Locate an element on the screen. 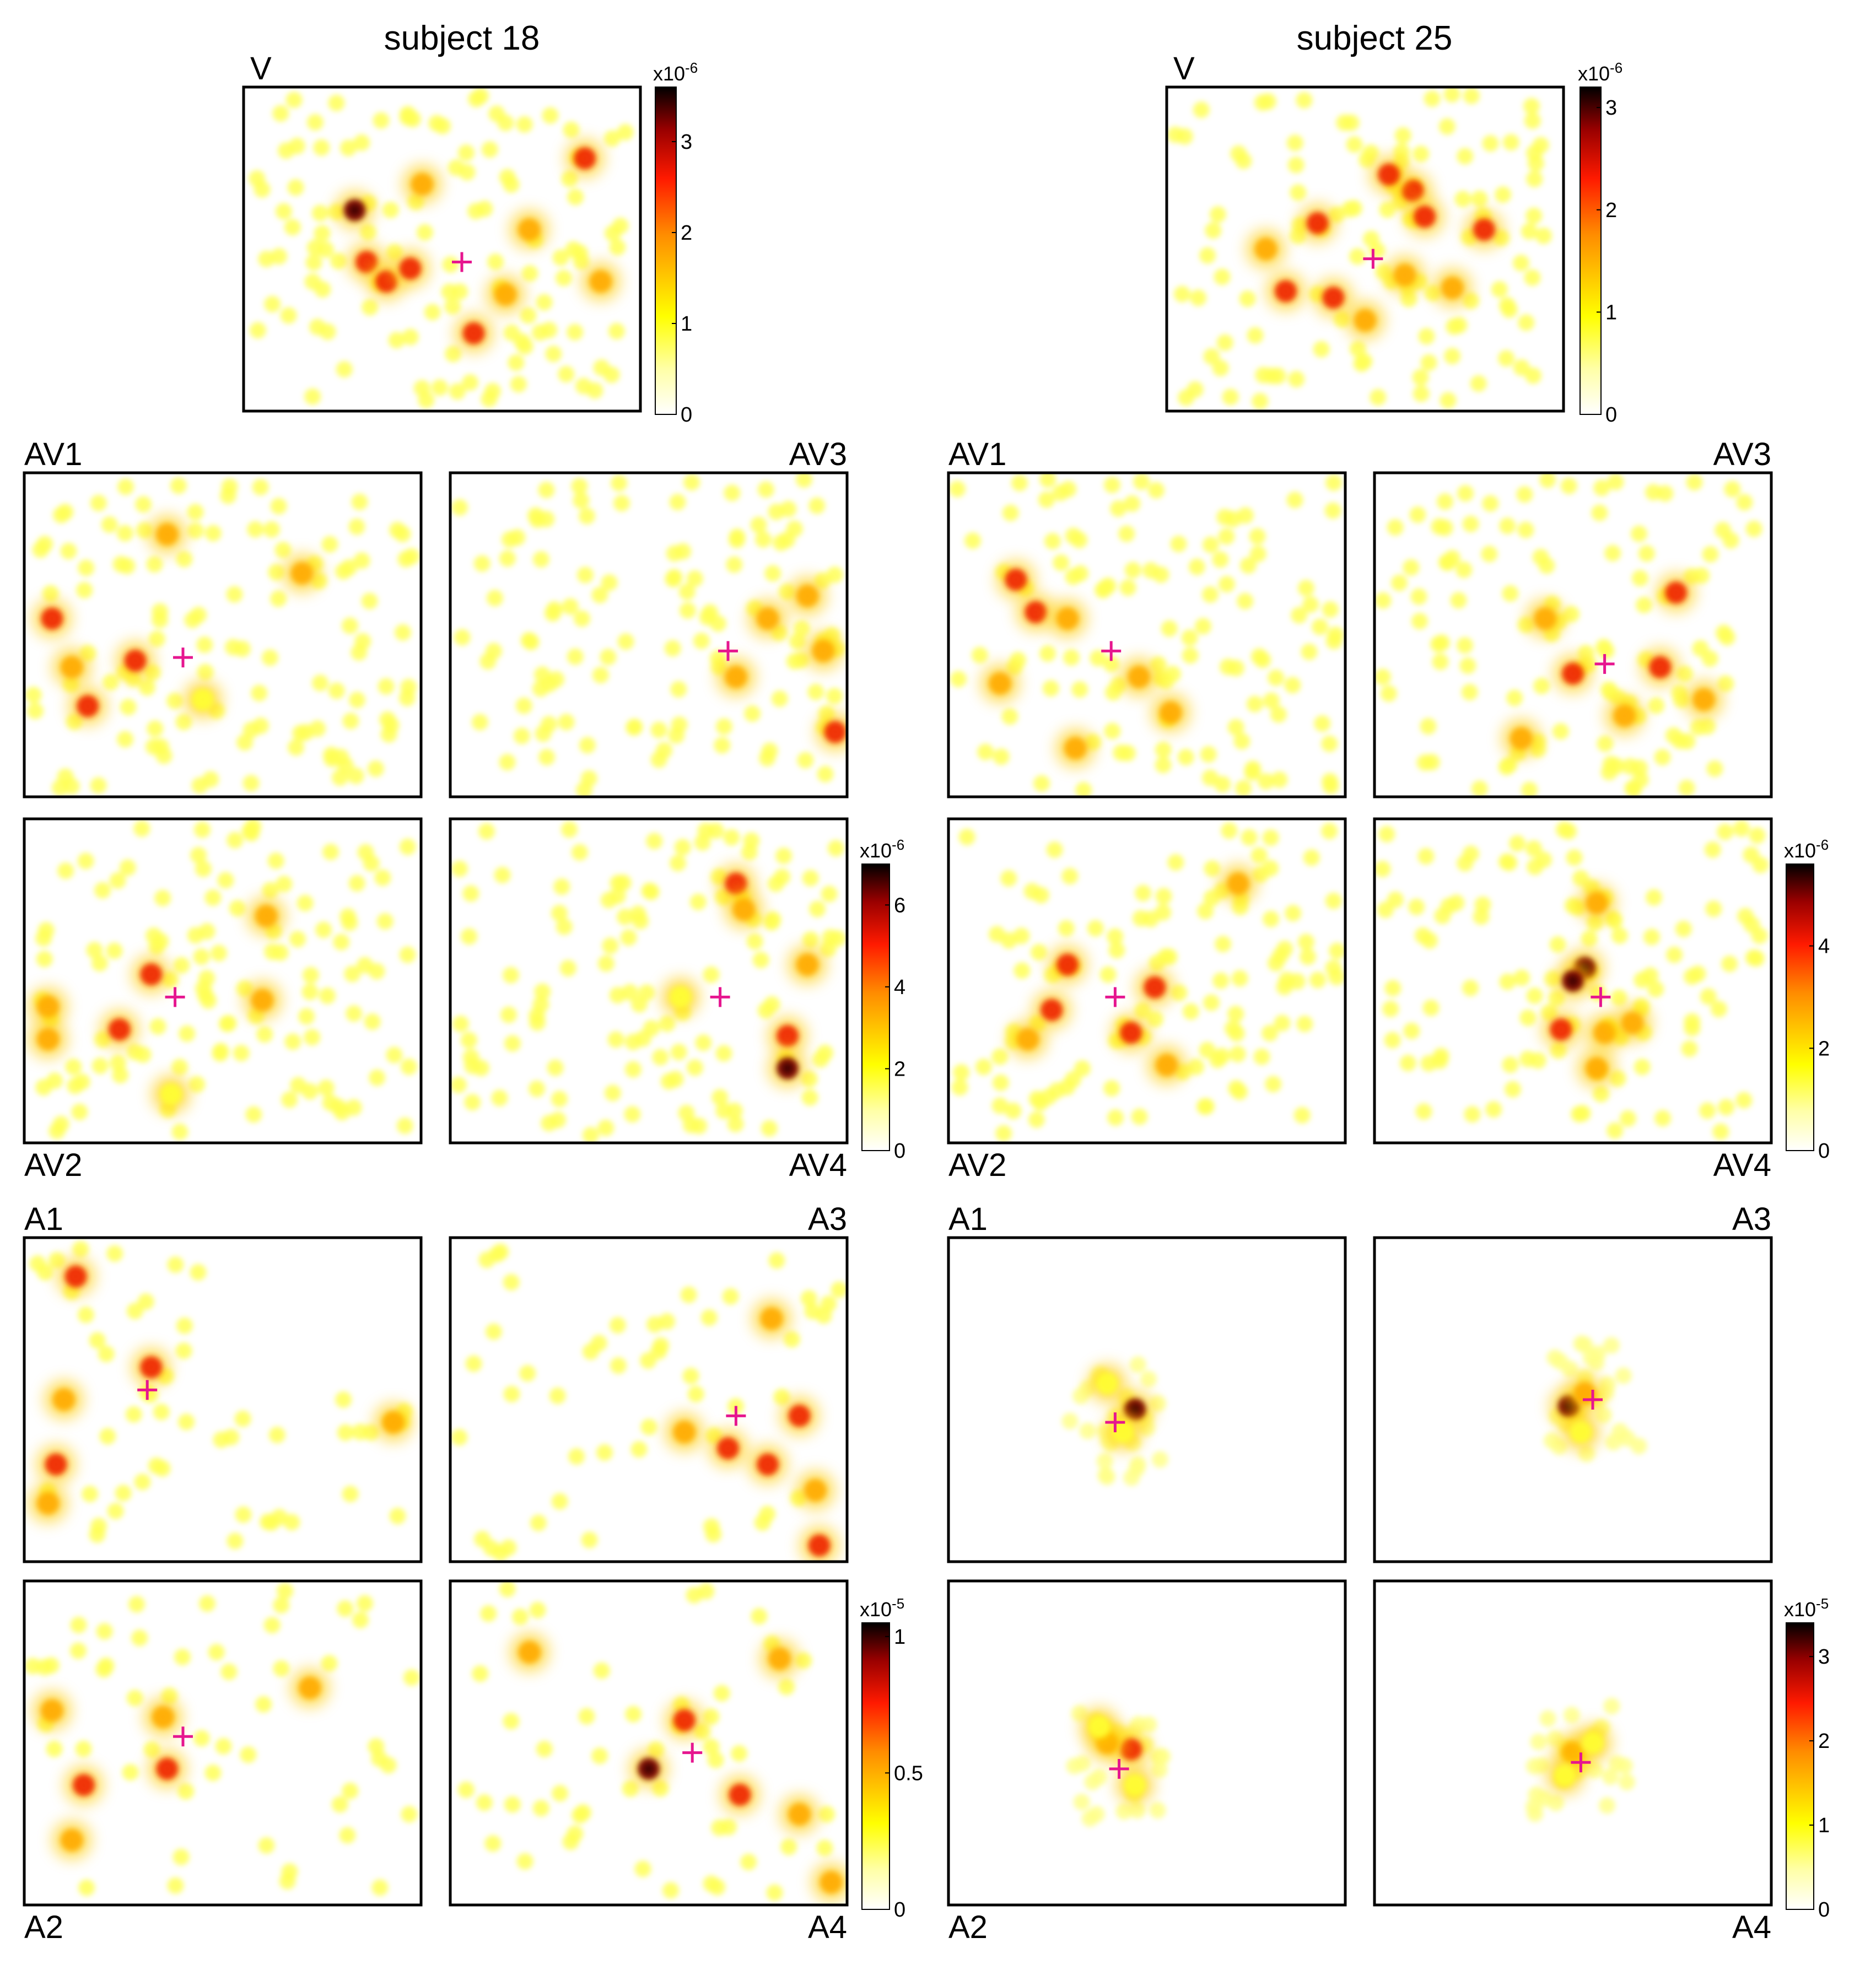 Image resolution: width=1876 pixels, height=1970 pixels. heatmap-panel-a2: A2 is located at coordinates (1147, 1762).